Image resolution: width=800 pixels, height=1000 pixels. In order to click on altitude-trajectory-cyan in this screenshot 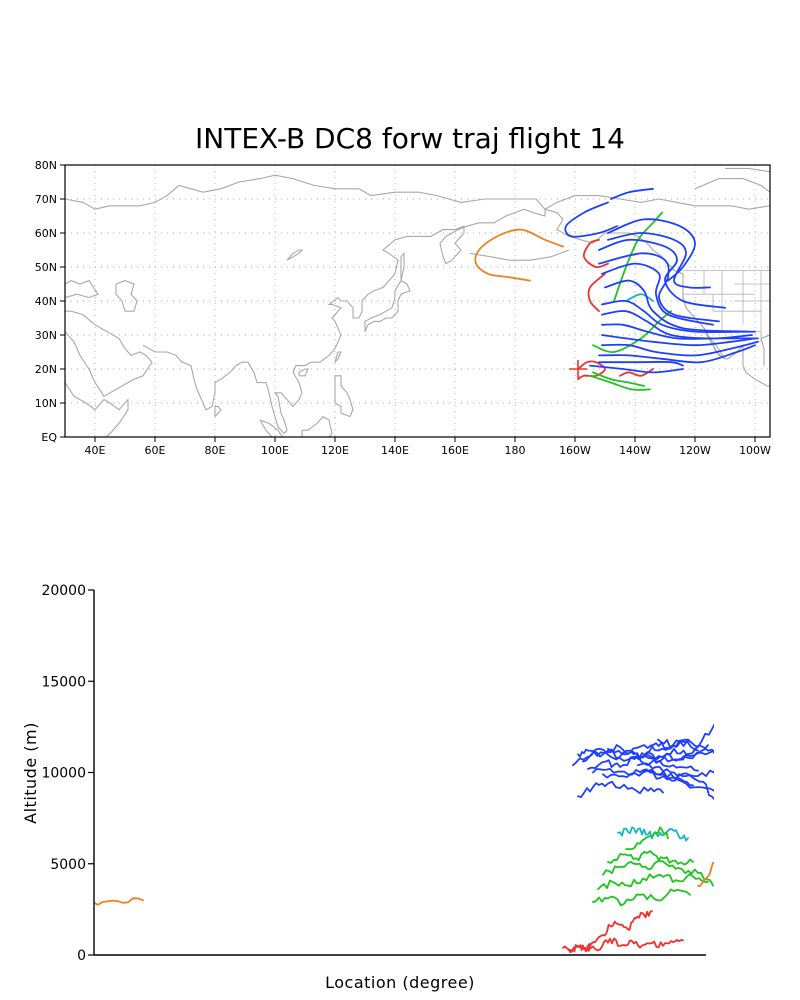, I will do `click(653, 834)`.